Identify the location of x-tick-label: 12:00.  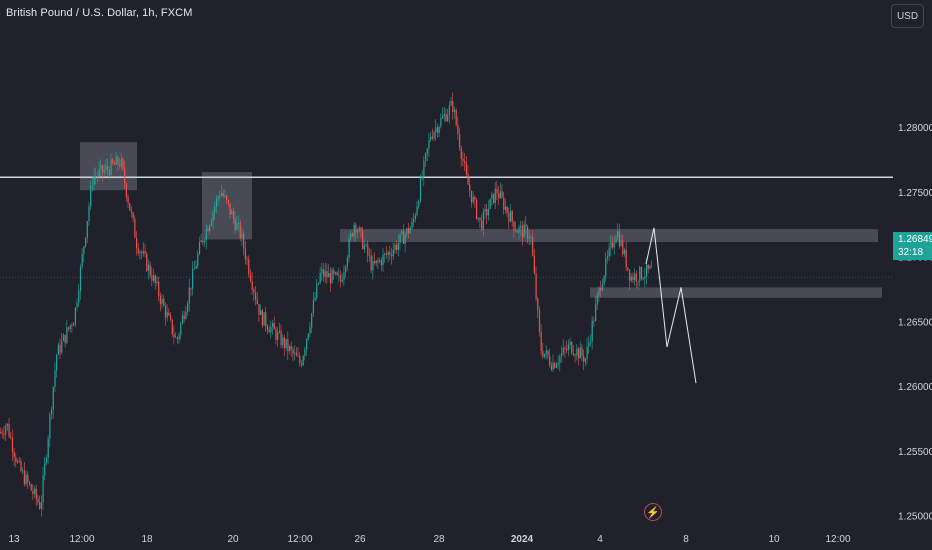
(299, 539).